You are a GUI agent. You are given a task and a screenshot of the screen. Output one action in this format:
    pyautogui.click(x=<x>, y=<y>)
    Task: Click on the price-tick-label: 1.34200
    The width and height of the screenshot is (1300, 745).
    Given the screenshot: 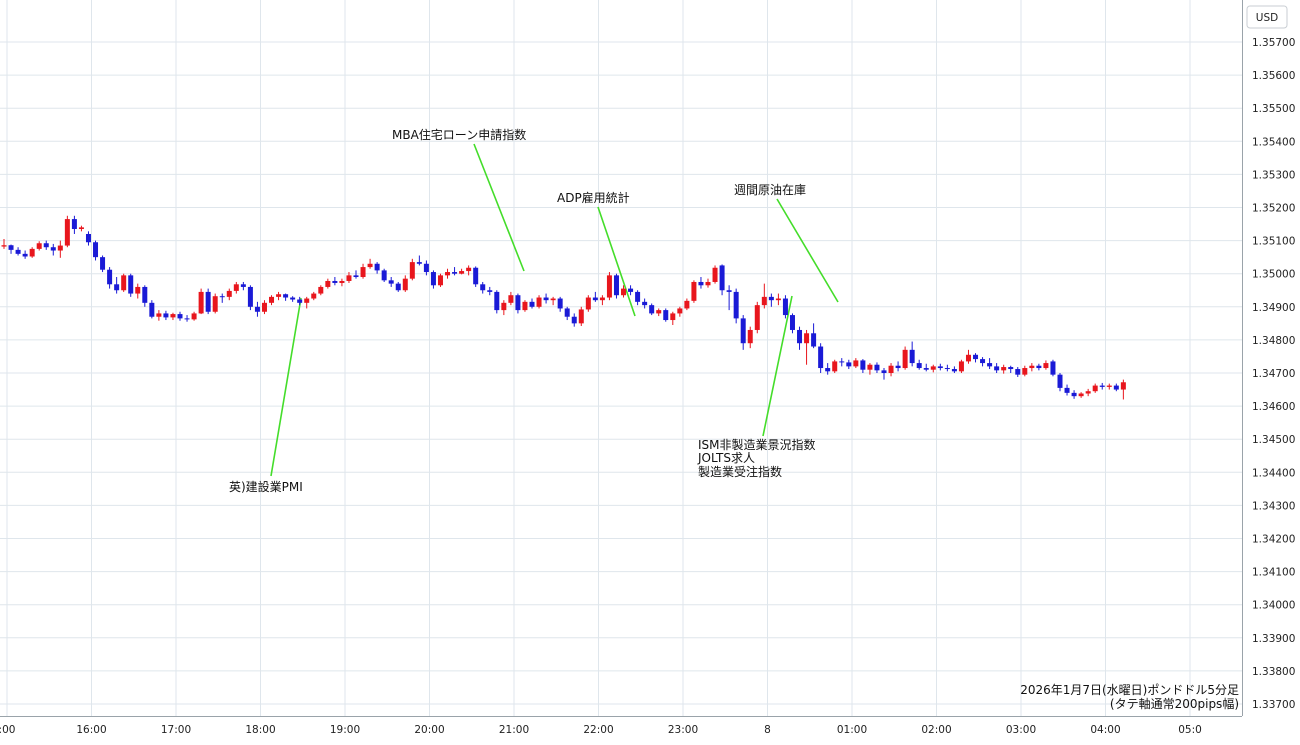 What is the action you would take?
    pyautogui.click(x=1273, y=540)
    